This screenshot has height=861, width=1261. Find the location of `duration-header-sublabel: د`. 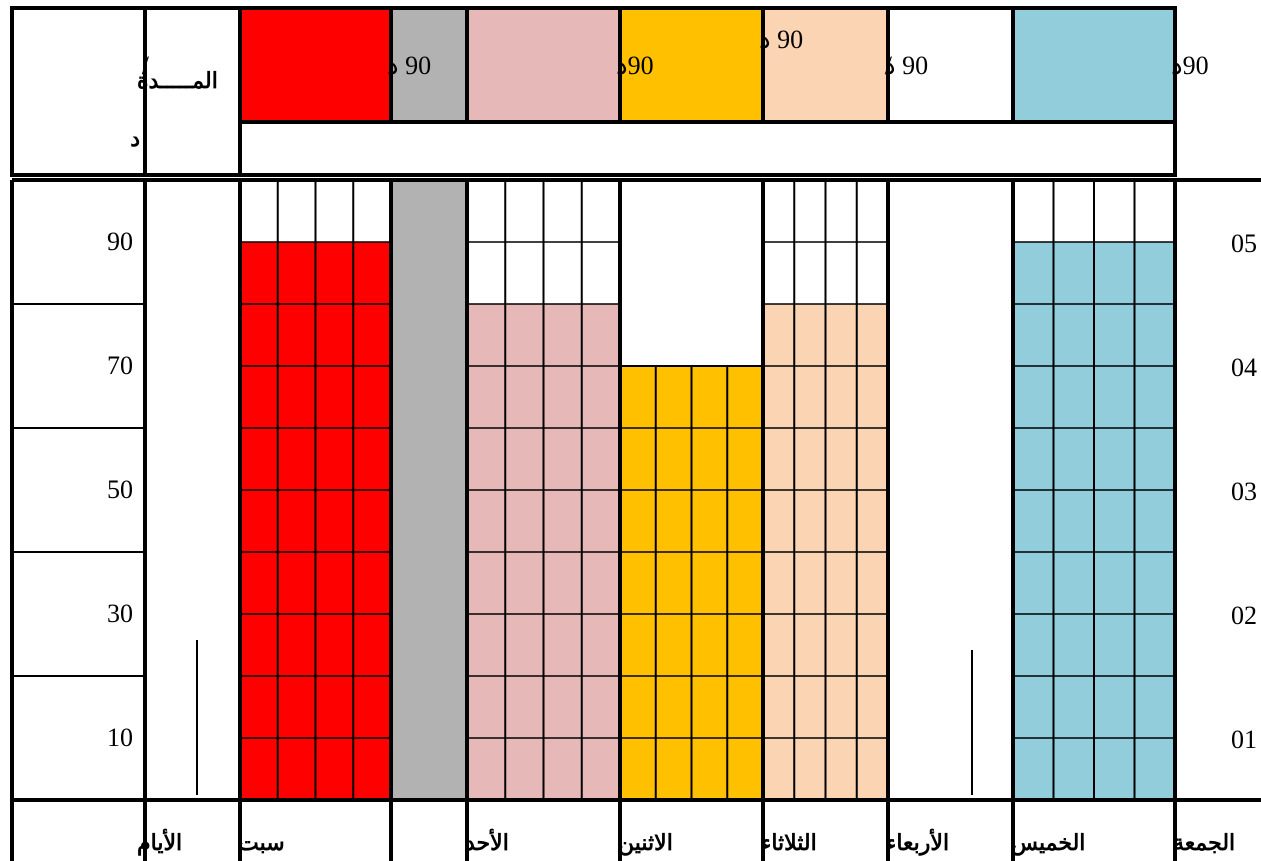

duration-header-sublabel: د is located at coordinates (135, 138).